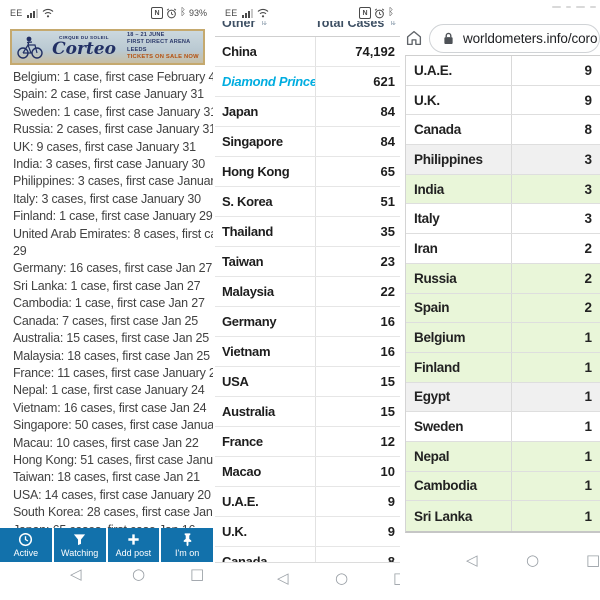 The image size is (600, 600). I want to click on total-cases-row: Vietnam 16, so click(307, 352).